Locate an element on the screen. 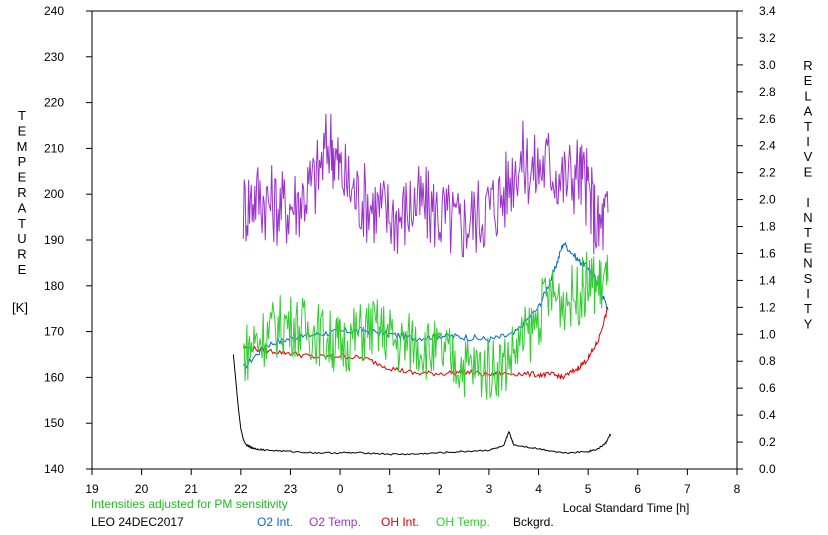  x-tick-label: 7 is located at coordinates (687, 489).